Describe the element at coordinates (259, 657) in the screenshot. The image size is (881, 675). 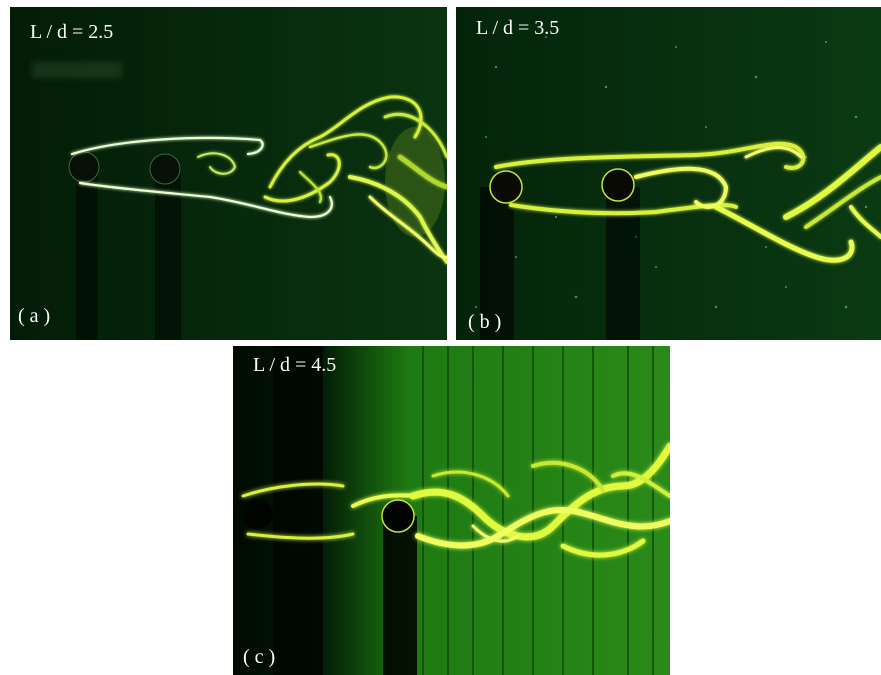
I see `panel-tag: ( c )` at that location.